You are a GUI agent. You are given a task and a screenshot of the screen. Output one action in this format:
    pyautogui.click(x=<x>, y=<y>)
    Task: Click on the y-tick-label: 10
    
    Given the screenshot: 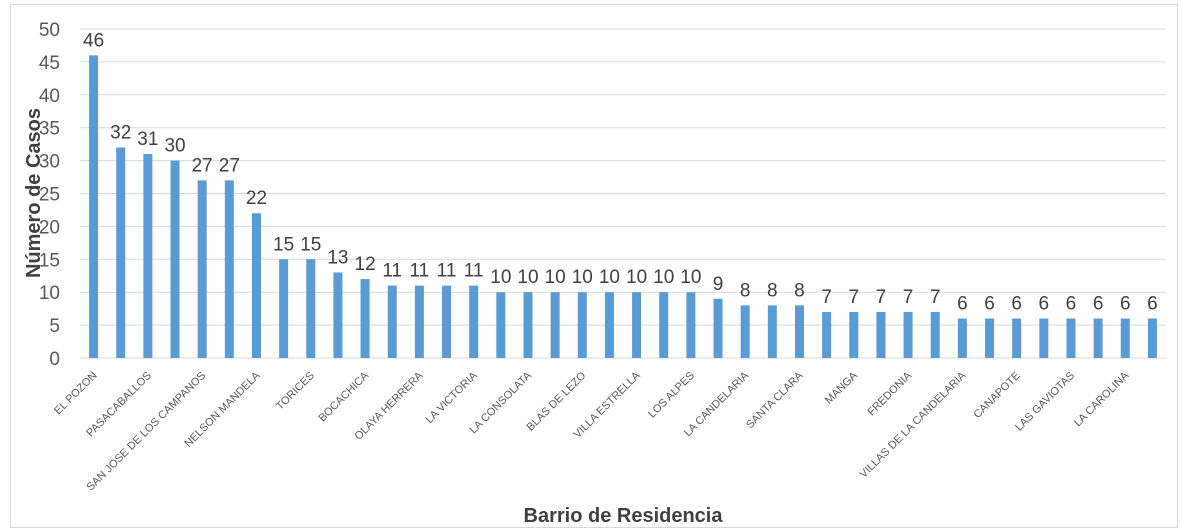 What is the action you would take?
    pyautogui.click(x=49, y=293)
    